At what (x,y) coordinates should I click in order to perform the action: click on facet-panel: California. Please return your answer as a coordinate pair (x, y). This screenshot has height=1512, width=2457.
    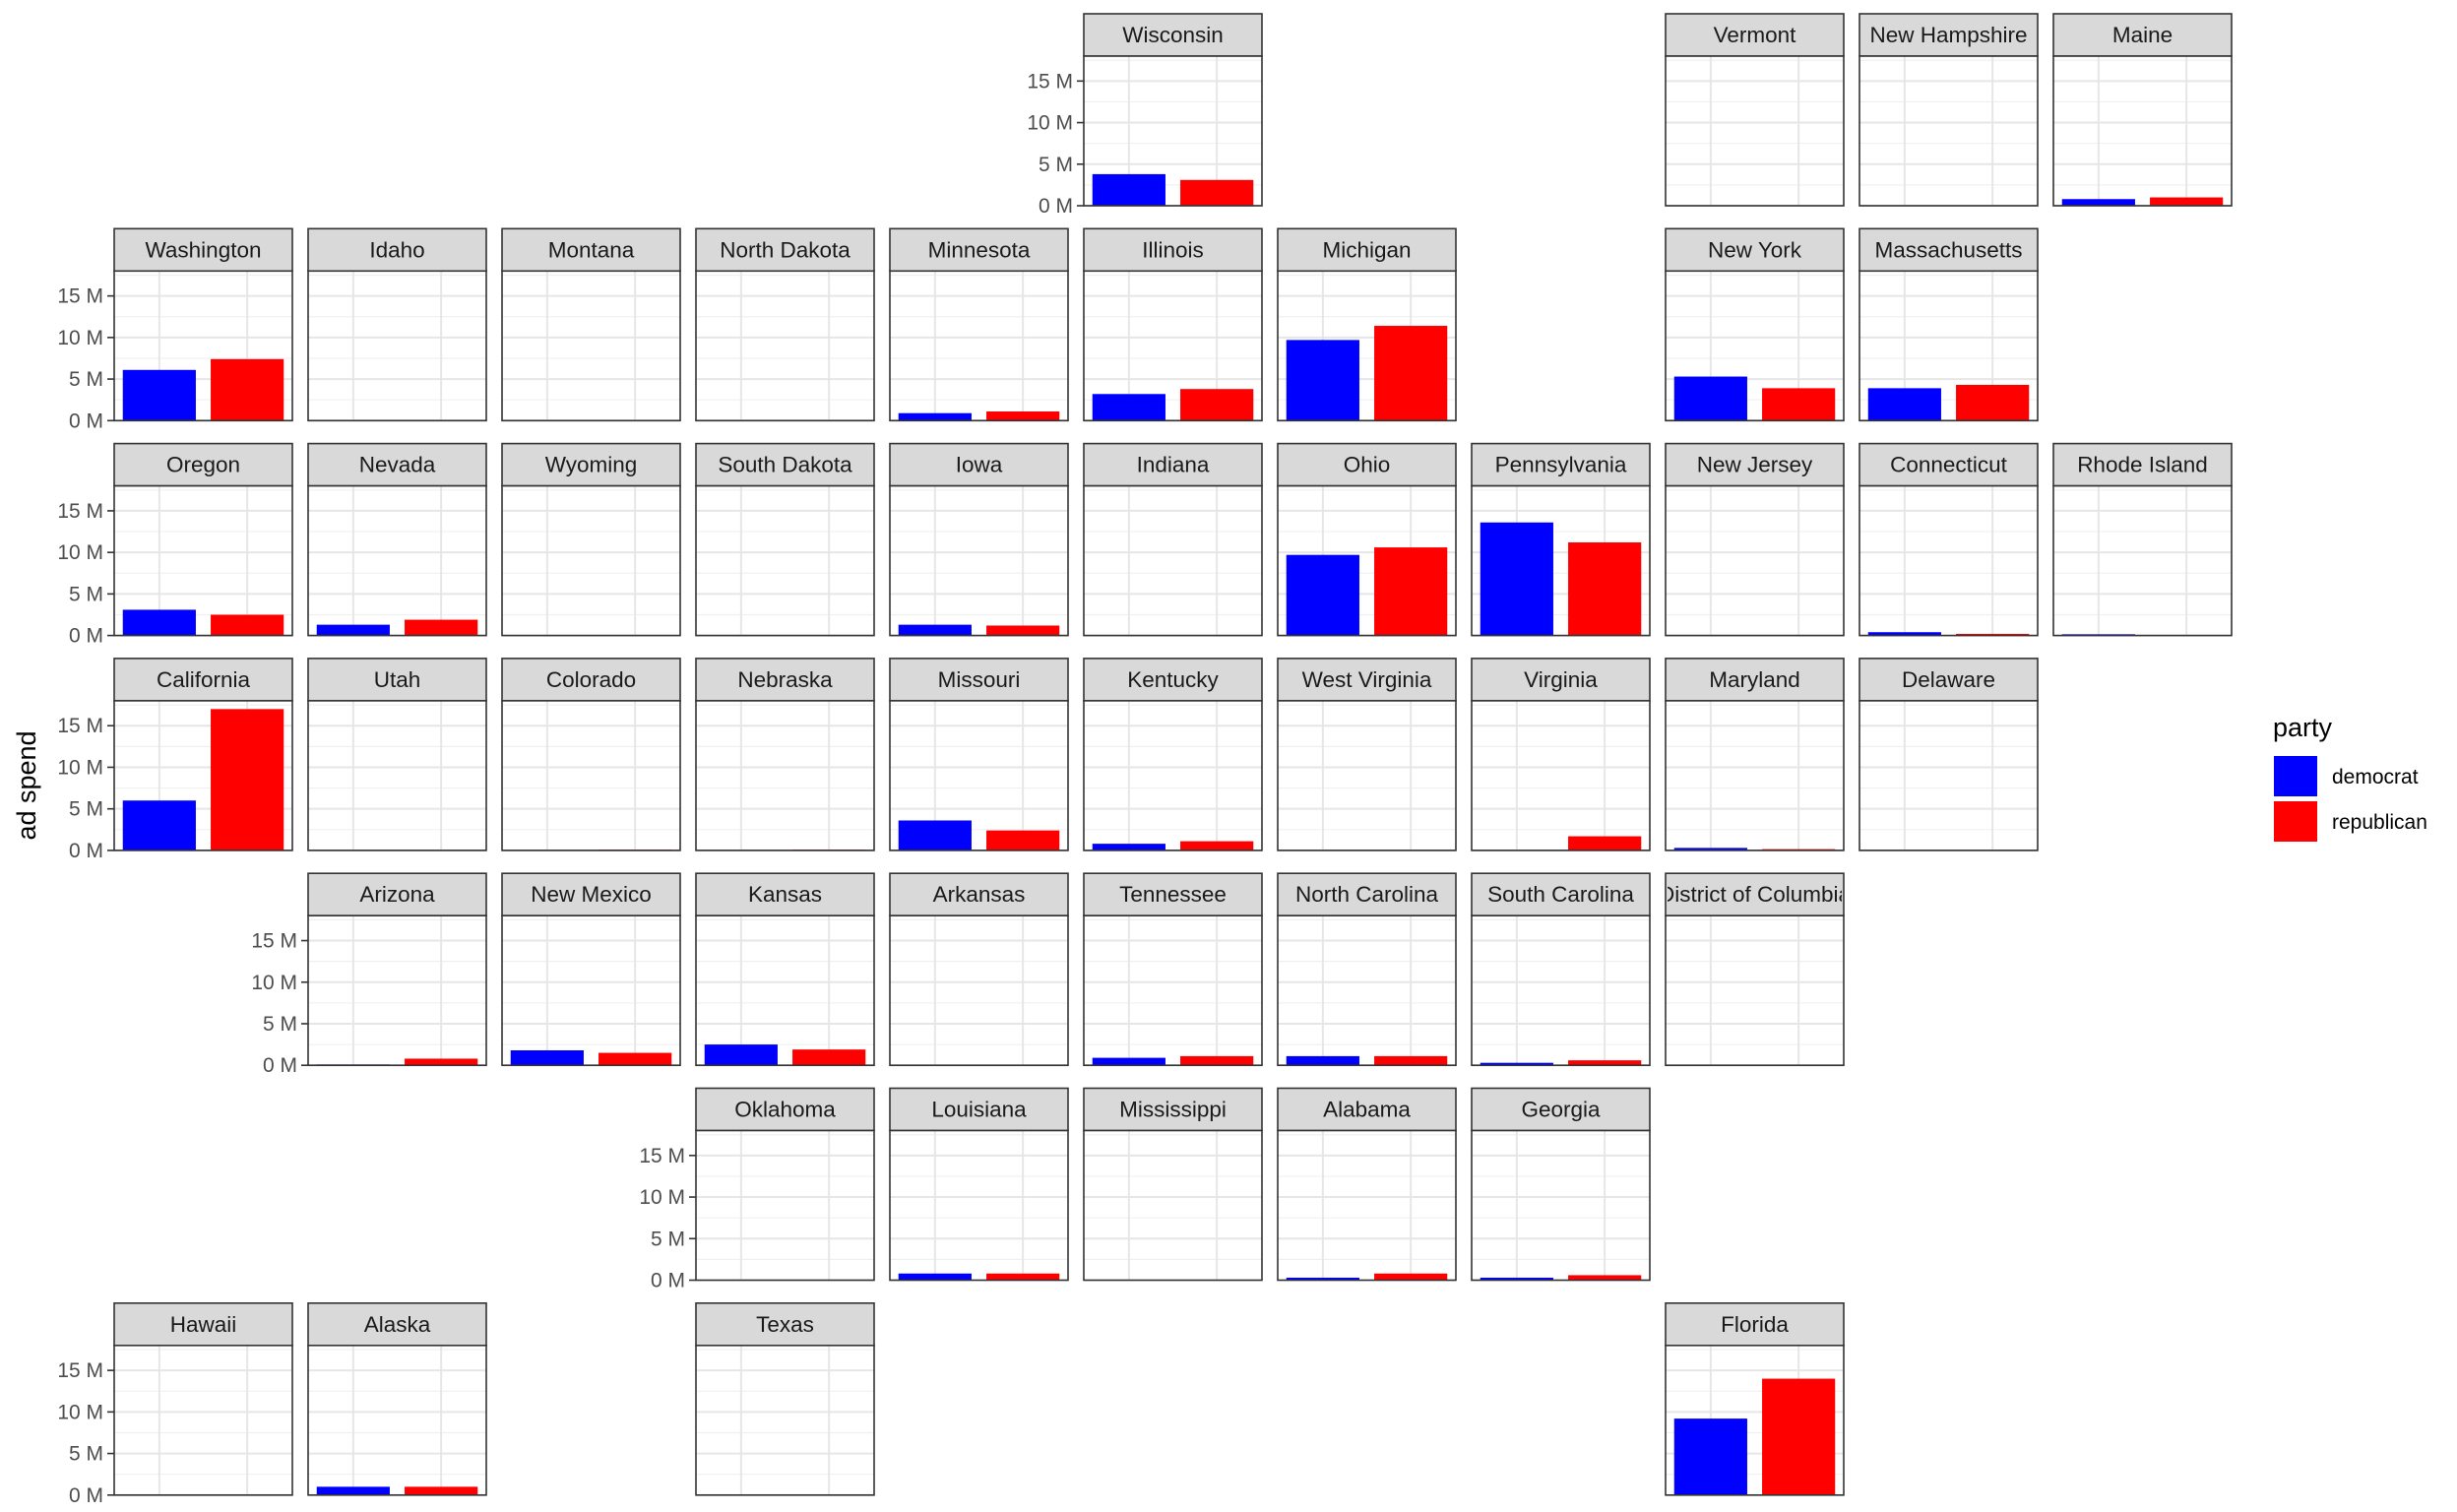
    Looking at the image, I should click on (203, 754).